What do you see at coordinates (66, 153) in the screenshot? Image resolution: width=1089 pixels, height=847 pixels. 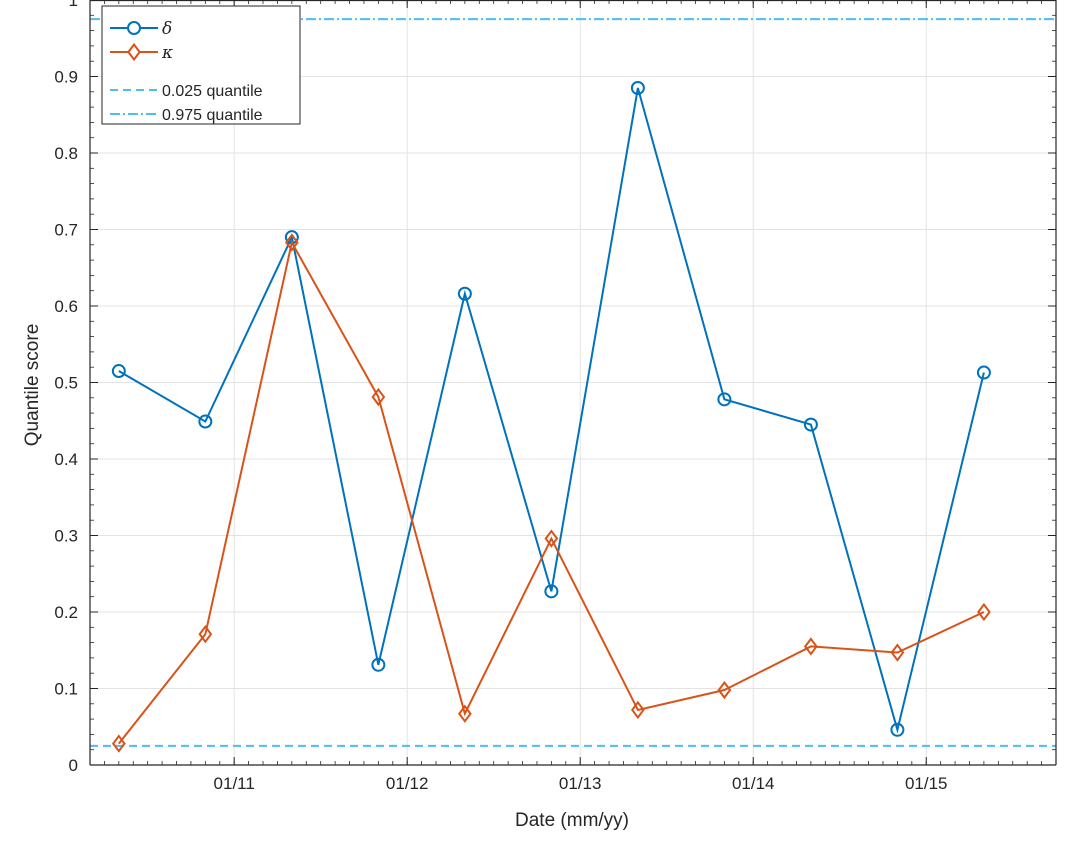 I see `y-tick-label: 0.8` at bounding box center [66, 153].